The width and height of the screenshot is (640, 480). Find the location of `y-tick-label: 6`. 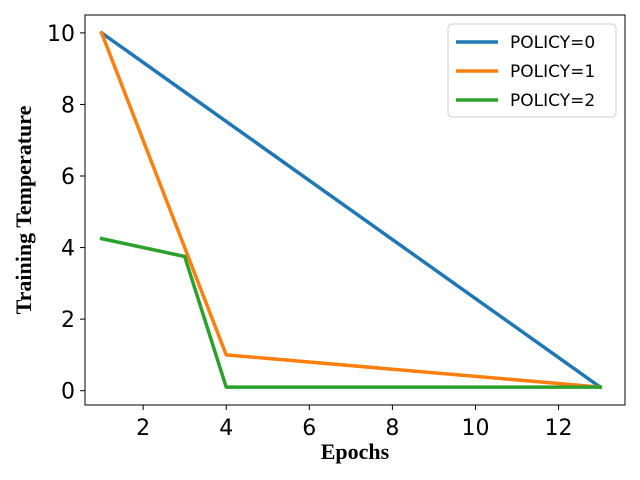

y-tick-label: 6 is located at coordinates (68, 177).